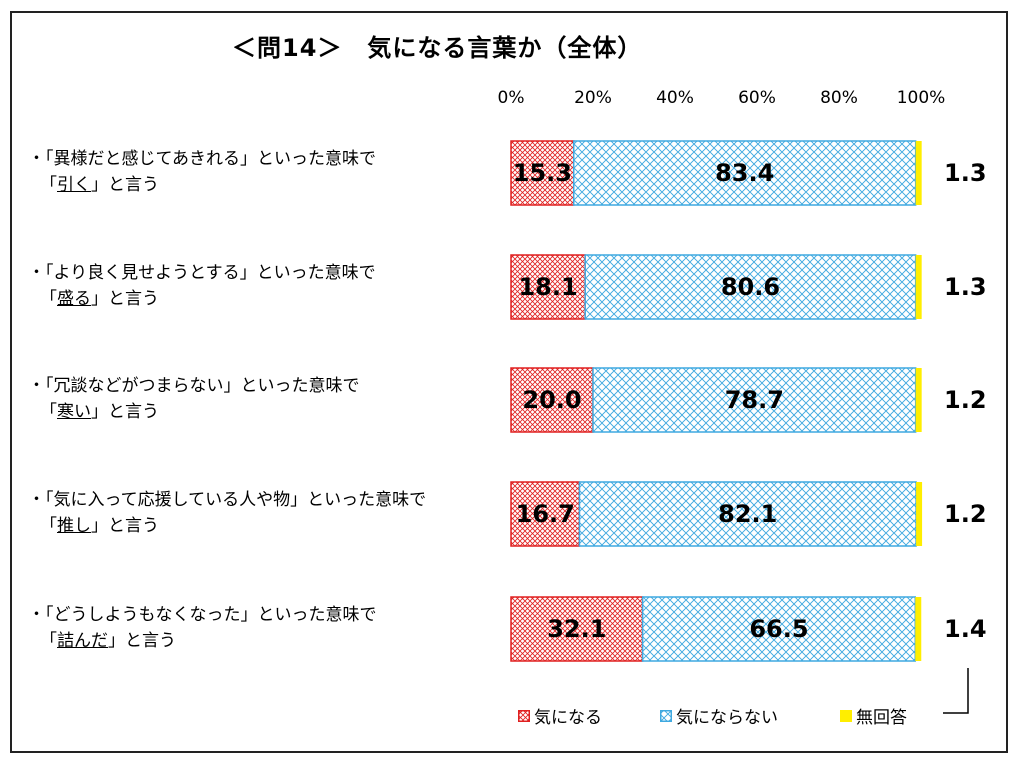  I want to click on x-tick-label: 100%, so click(921, 98).